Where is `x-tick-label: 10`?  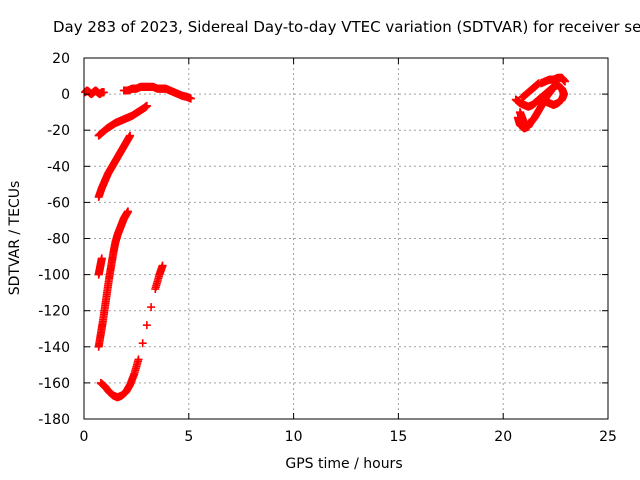
x-tick-label: 10 is located at coordinates (294, 437).